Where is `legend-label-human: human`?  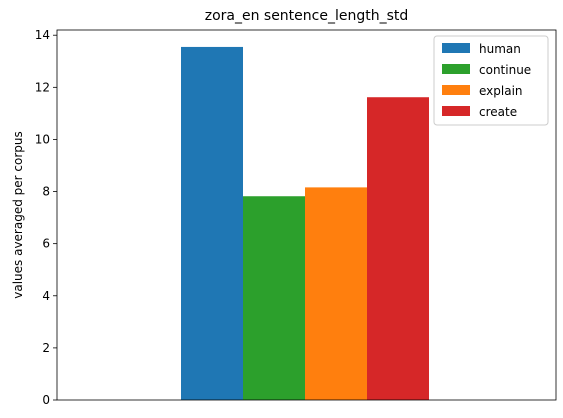 legend-label-human: human is located at coordinates (500, 49).